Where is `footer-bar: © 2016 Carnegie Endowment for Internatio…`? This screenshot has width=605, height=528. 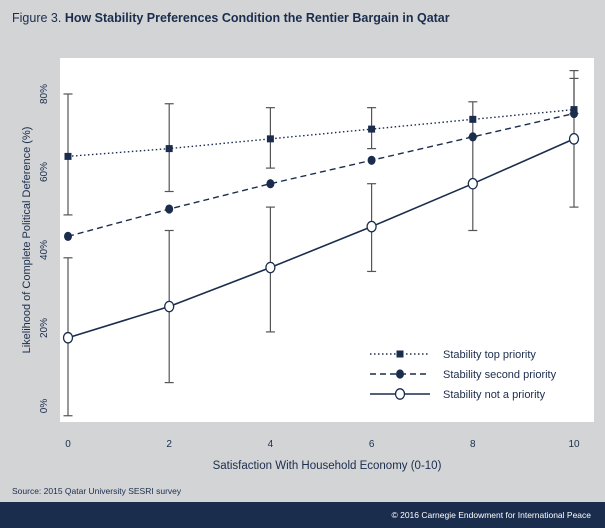 footer-bar: © 2016 Carnegie Endowment for Internatio… is located at coordinates (302, 515).